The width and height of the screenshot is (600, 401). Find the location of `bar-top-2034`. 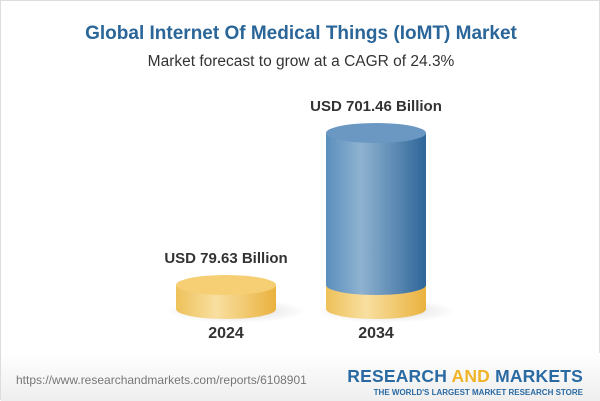

bar-top-2034 is located at coordinates (376, 133).